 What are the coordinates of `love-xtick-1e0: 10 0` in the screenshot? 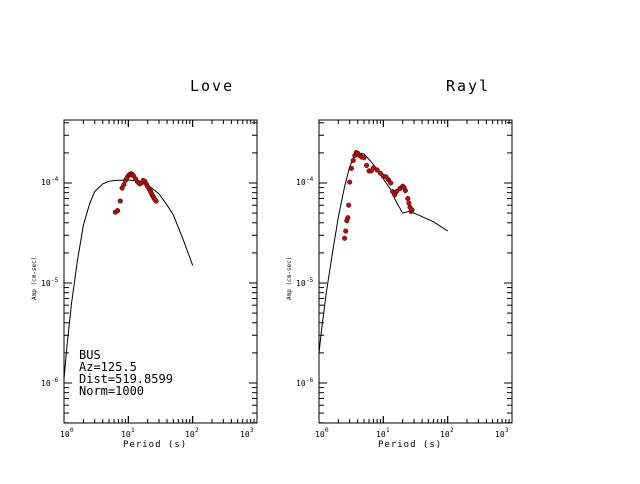 It's located at (67, 433).